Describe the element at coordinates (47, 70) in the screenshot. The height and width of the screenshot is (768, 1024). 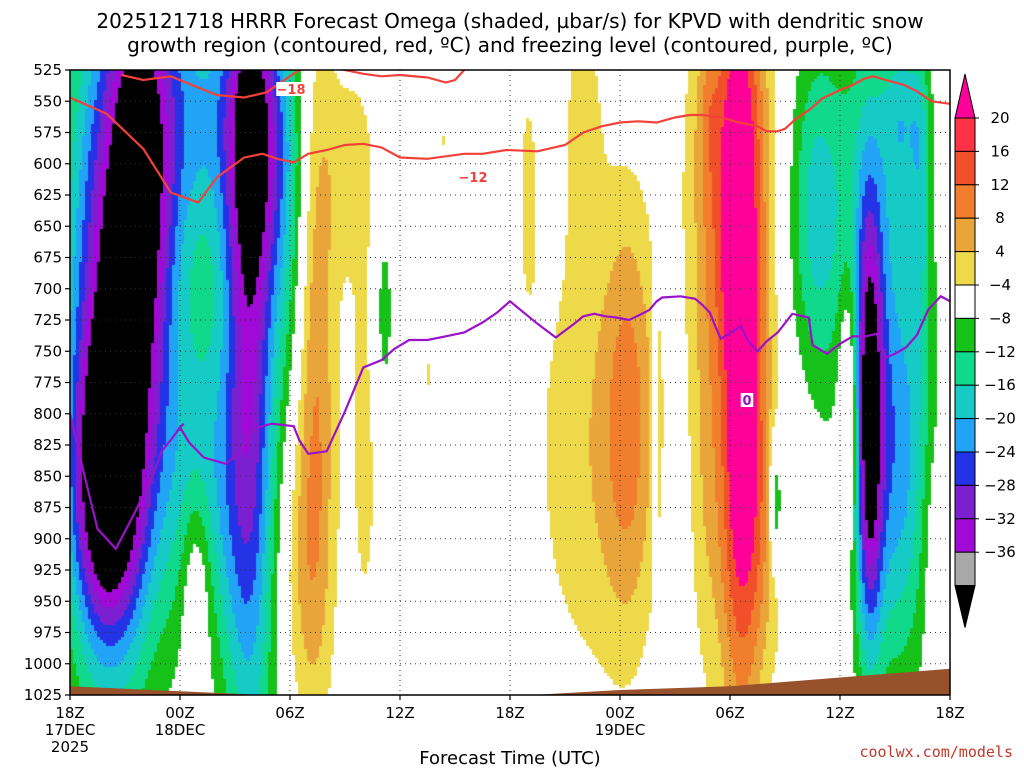
I see `y-tick-label: 525` at that location.